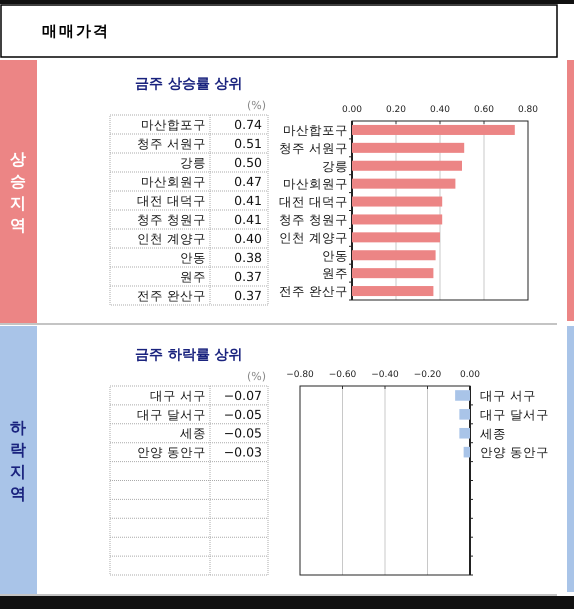 The height and width of the screenshot is (609, 574). What do you see at coordinates (396, 110) in the screenshot?
I see `x-tick-label: 0.20` at bounding box center [396, 110].